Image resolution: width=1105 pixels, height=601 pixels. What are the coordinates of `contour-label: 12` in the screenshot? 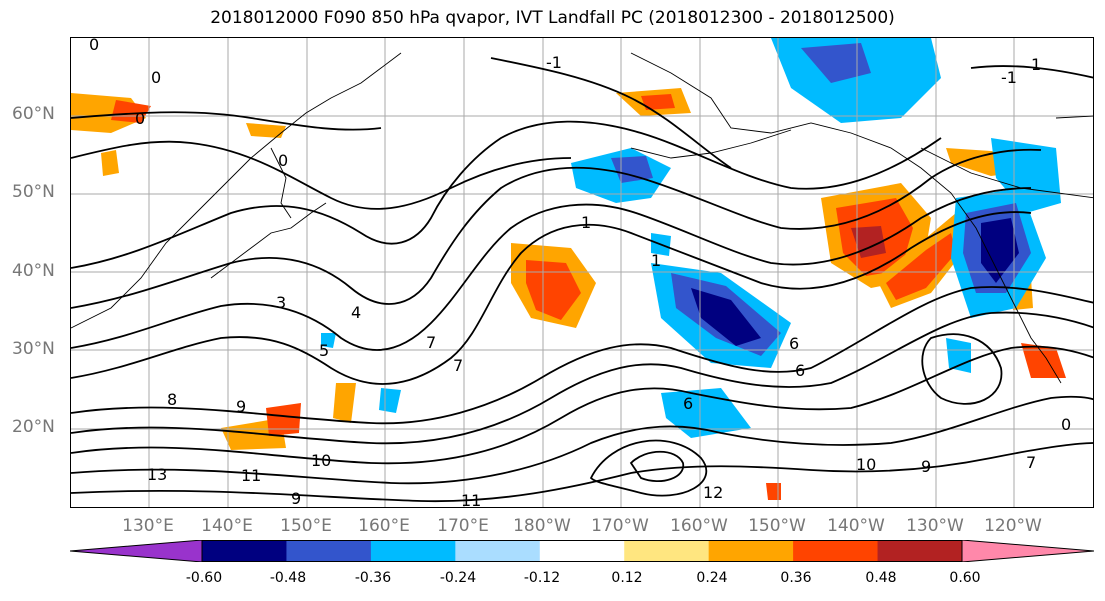 It's located at (713, 492).